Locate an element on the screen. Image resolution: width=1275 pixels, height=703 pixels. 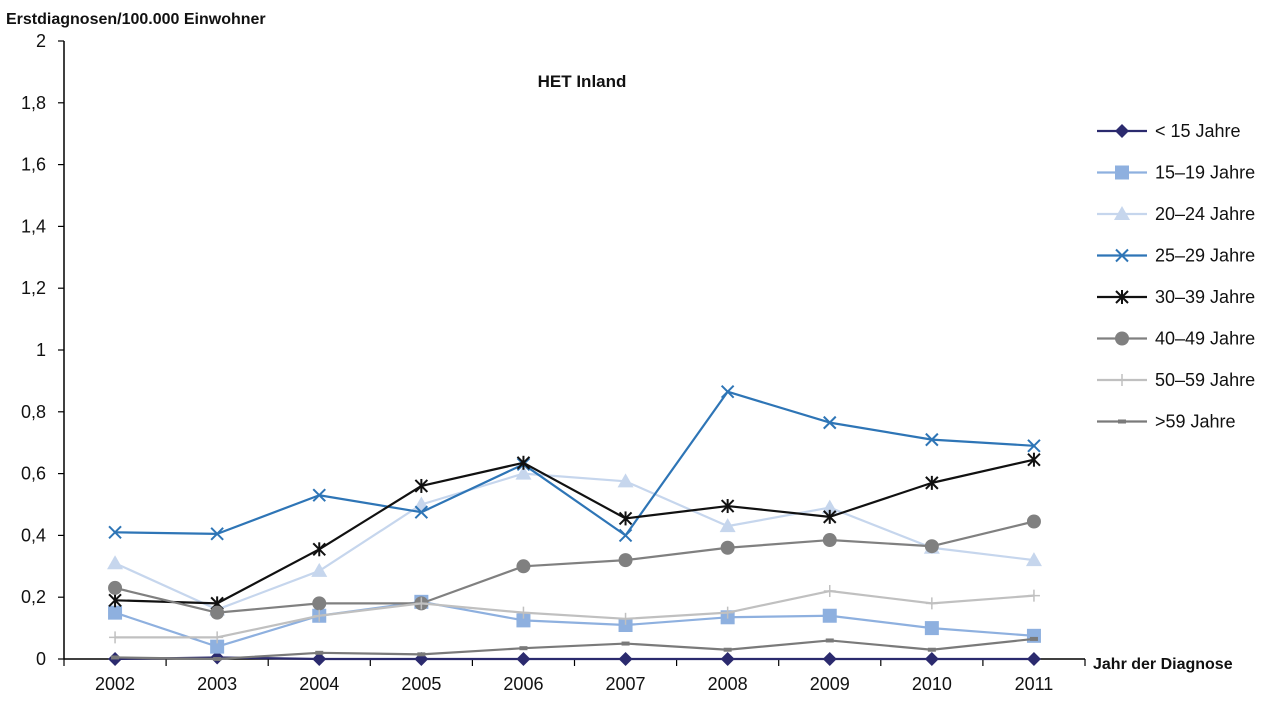
x-tick-label: 2006 is located at coordinates (523, 684).